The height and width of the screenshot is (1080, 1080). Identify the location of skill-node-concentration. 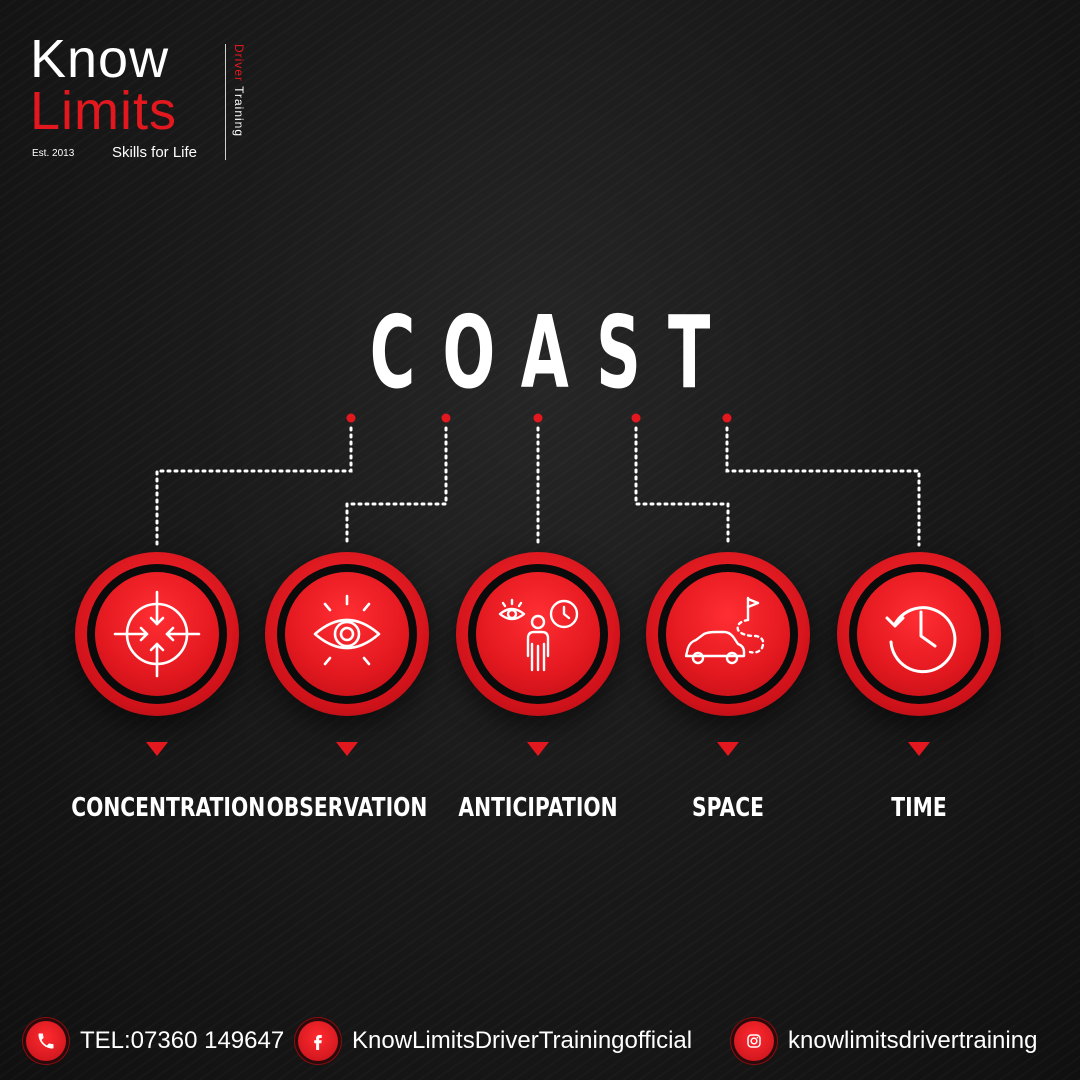
(157, 634).